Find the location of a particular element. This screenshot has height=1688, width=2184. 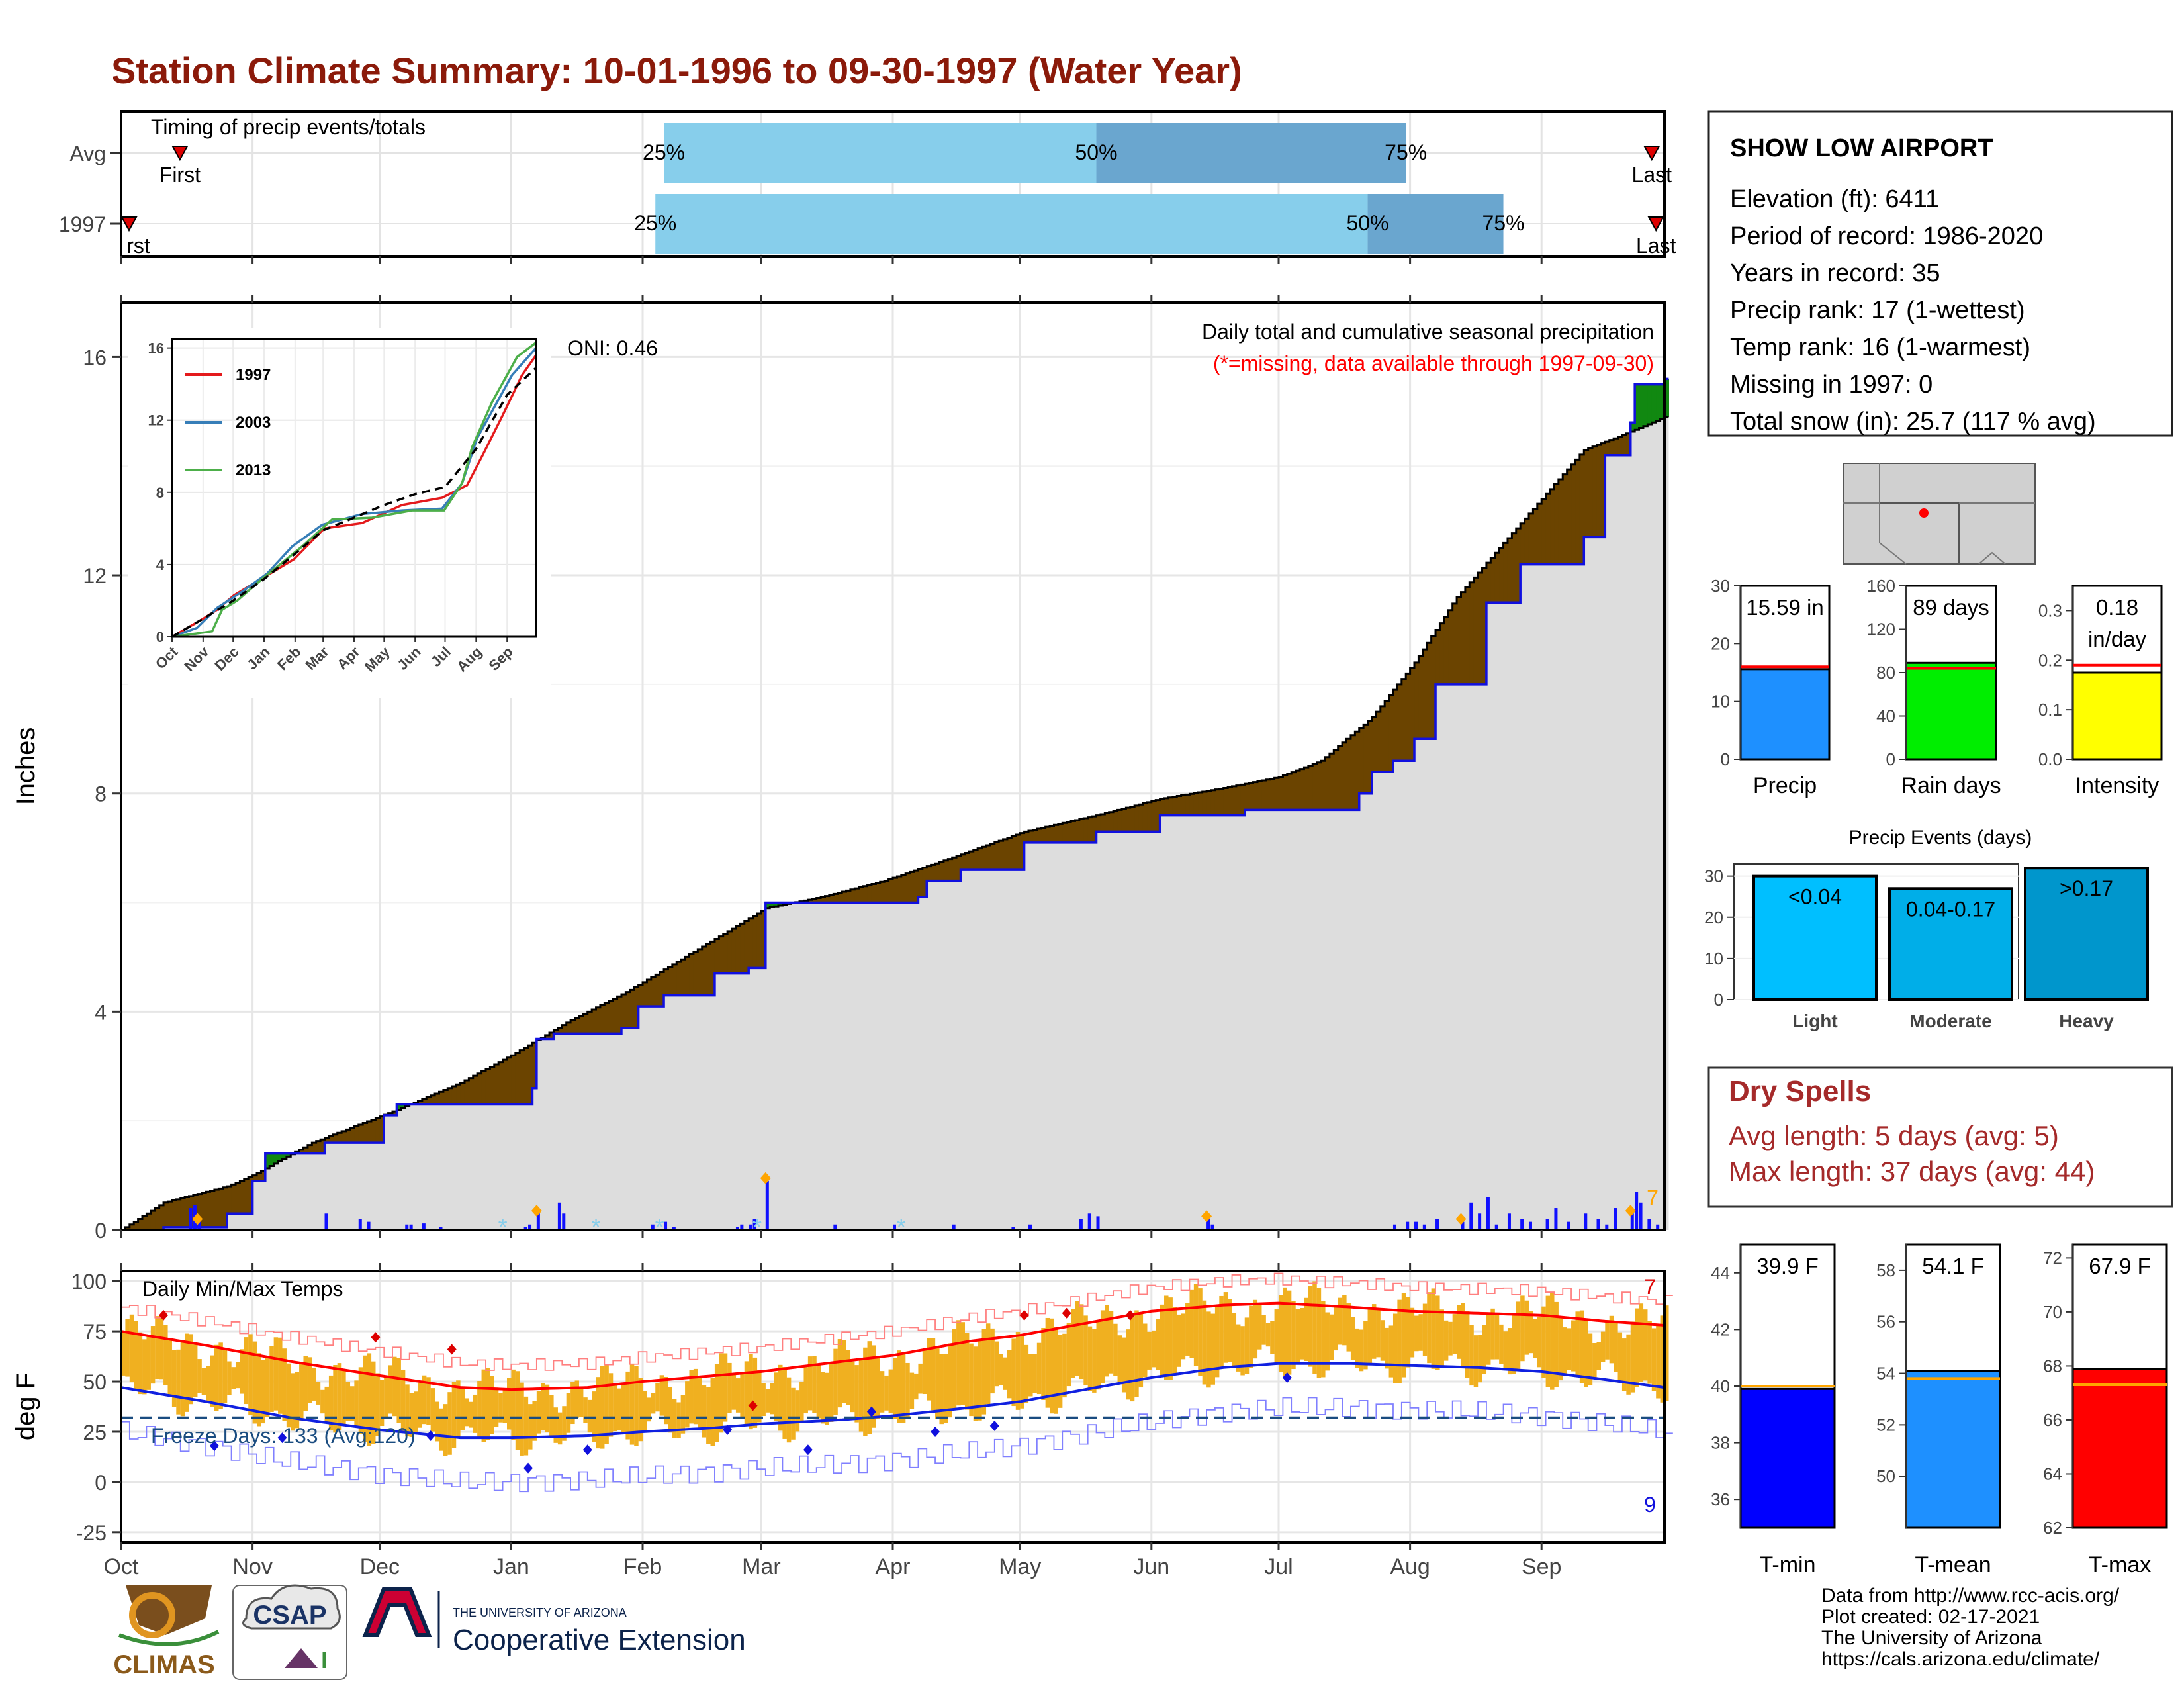

intensity-summary-label: Intensity is located at coordinates (2117, 785).